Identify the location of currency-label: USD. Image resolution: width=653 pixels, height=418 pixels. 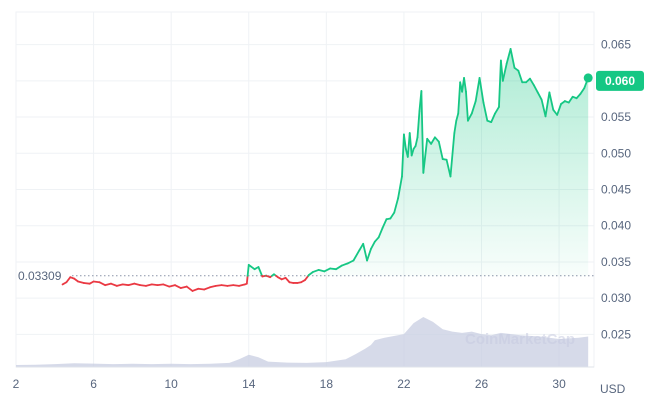
(613, 389).